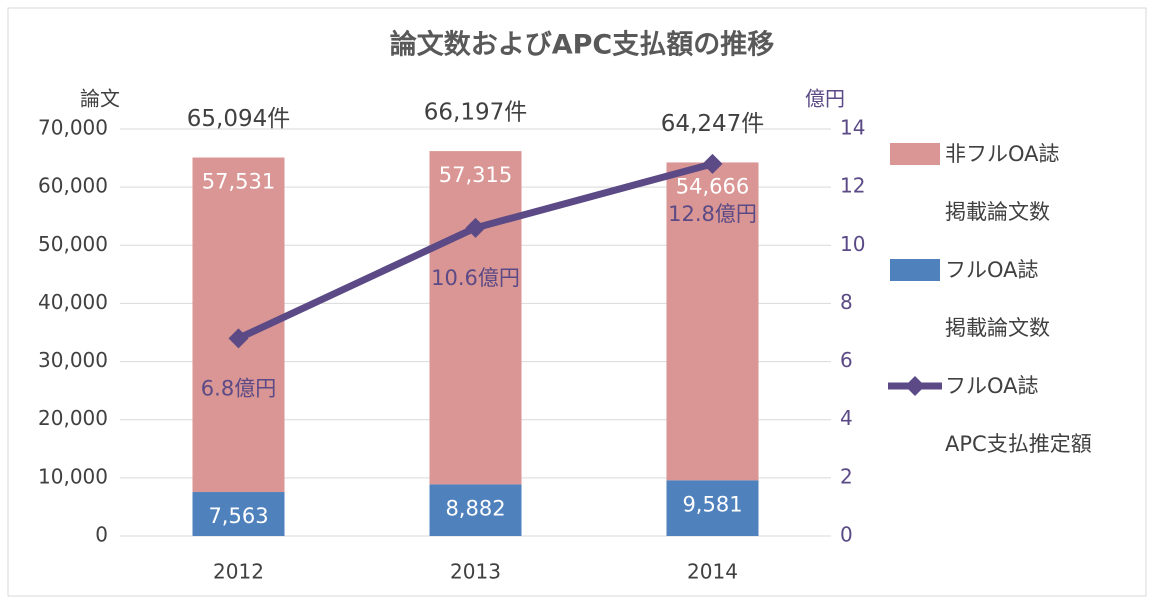 This screenshot has height=601, width=1153. What do you see at coordinates (73, 186) in the screenshot?
I see `y-tick-label: 60,000` at bounding box center [73, 186].